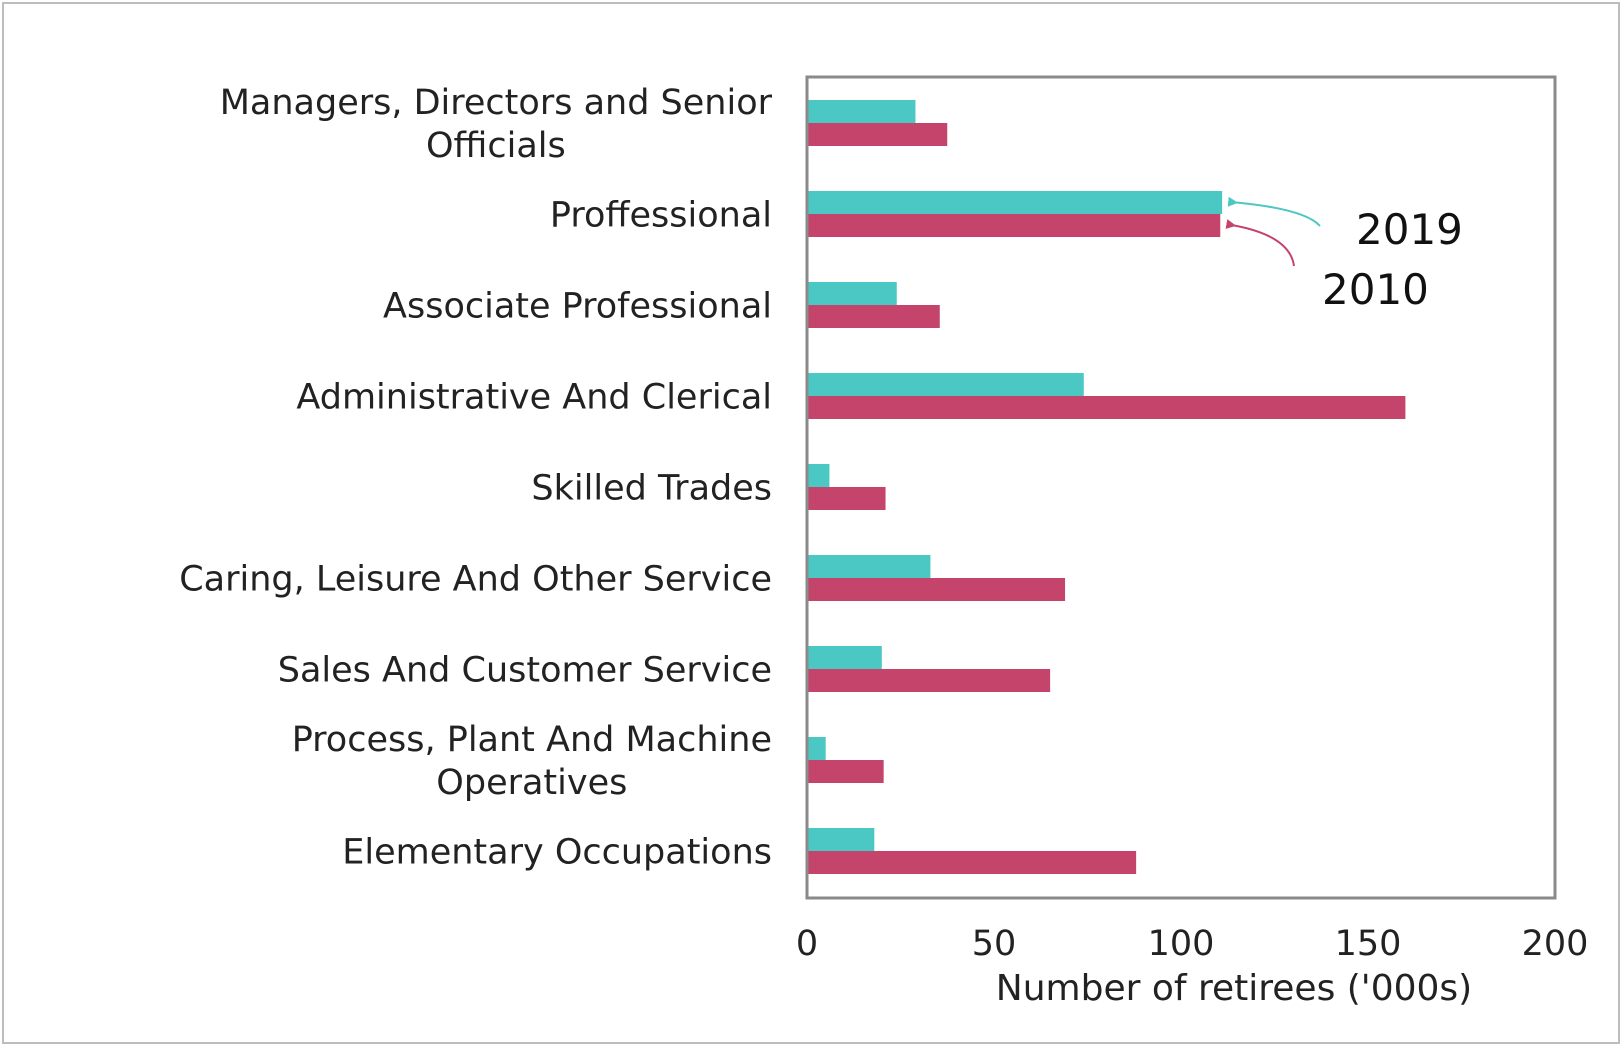 This screenshot has height=1048, width=1624. Describe the element at coordinates (1274, 211) in the screenshot. I see `annotation-arrow-2019` at that location.